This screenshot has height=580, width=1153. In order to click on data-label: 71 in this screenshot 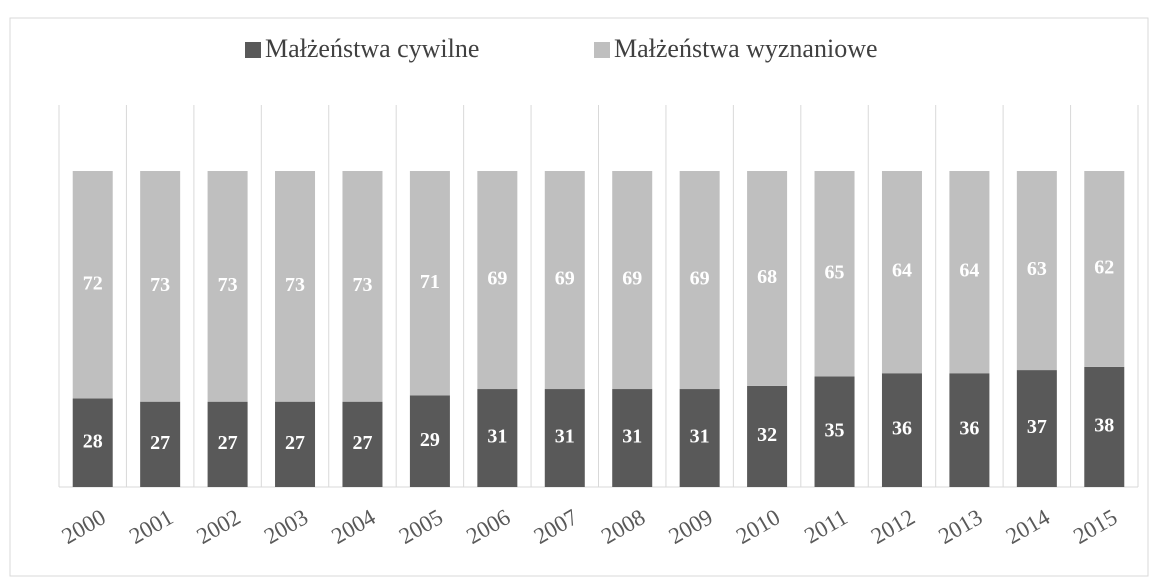, I will do `click(430, 282)`.